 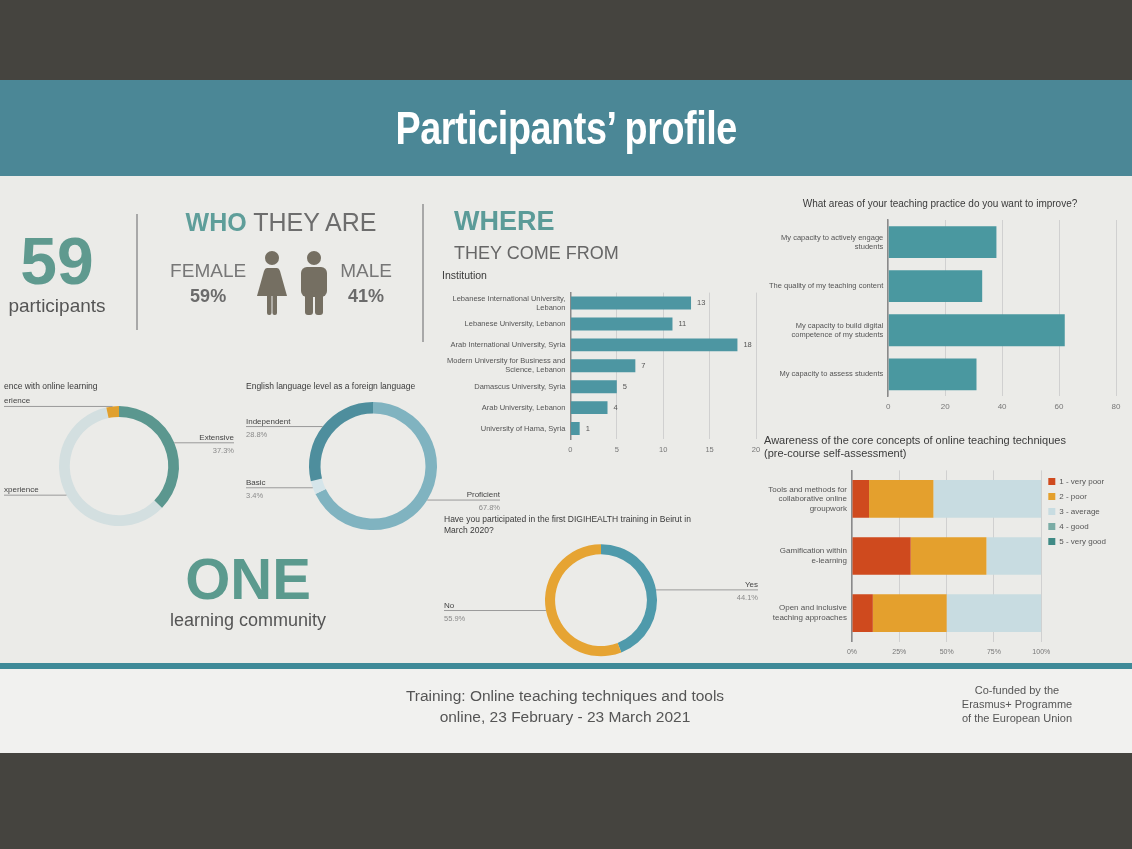 I want to click on legend-label: 1 - very poor, so click(x=1082, y=481).